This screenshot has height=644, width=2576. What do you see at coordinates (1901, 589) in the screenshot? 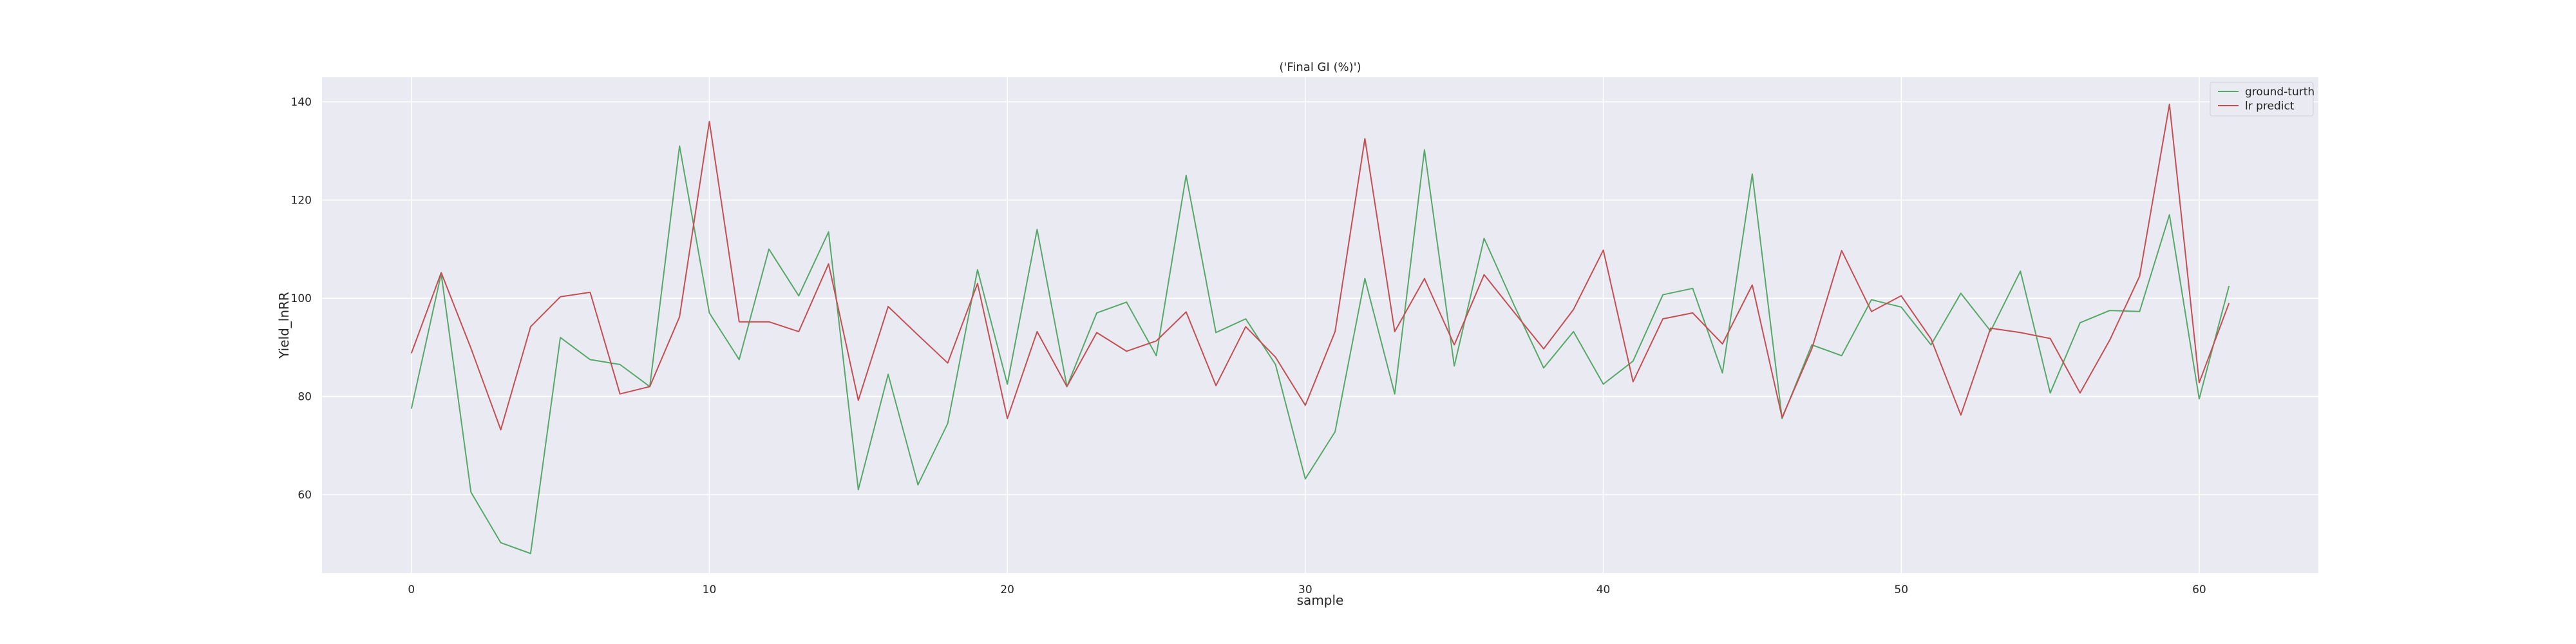
I see `x-tick-label: 50` at bounding box center [1901, 589].